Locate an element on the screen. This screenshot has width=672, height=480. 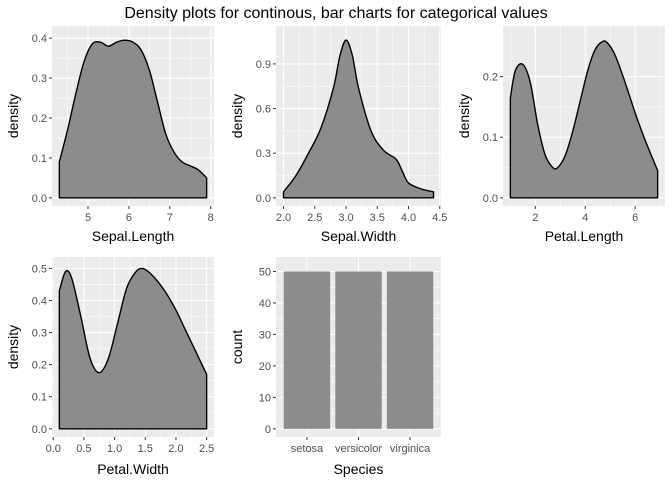
x-tick-label: 4 is located at coordinates (585, 218).